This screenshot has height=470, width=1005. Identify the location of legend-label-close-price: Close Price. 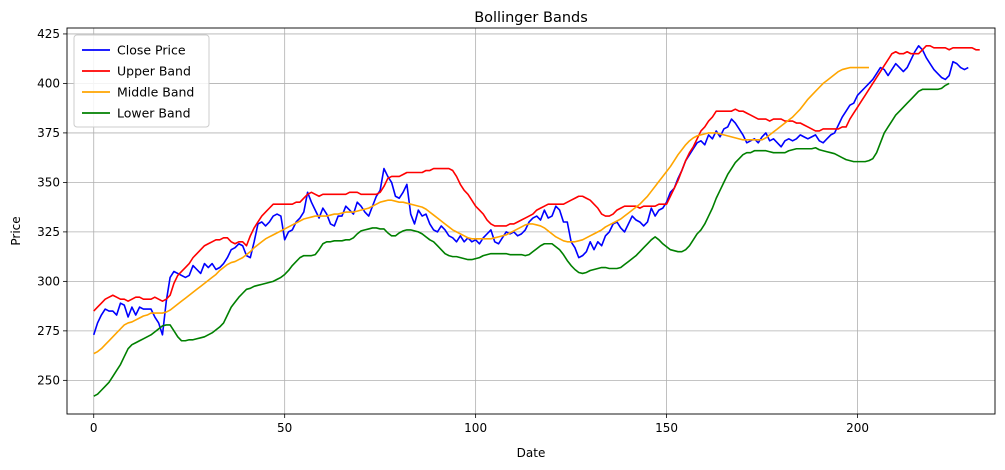
(151, 50).